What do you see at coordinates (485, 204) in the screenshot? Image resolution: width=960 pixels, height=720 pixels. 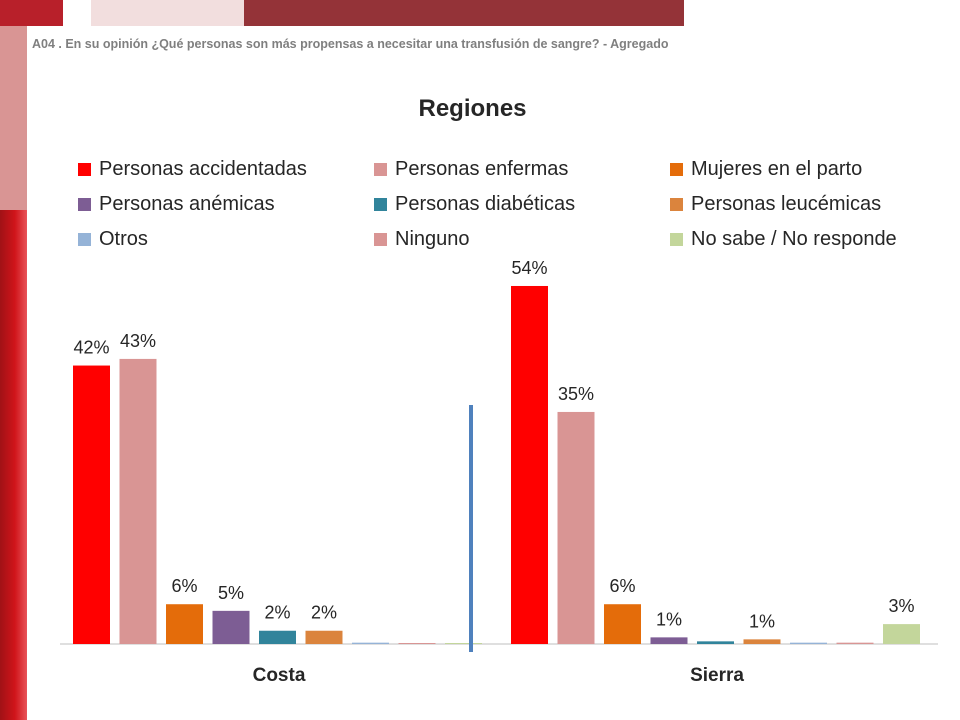 I see `legend-label: Personas diabéticas` at bounding box center [485, 204].